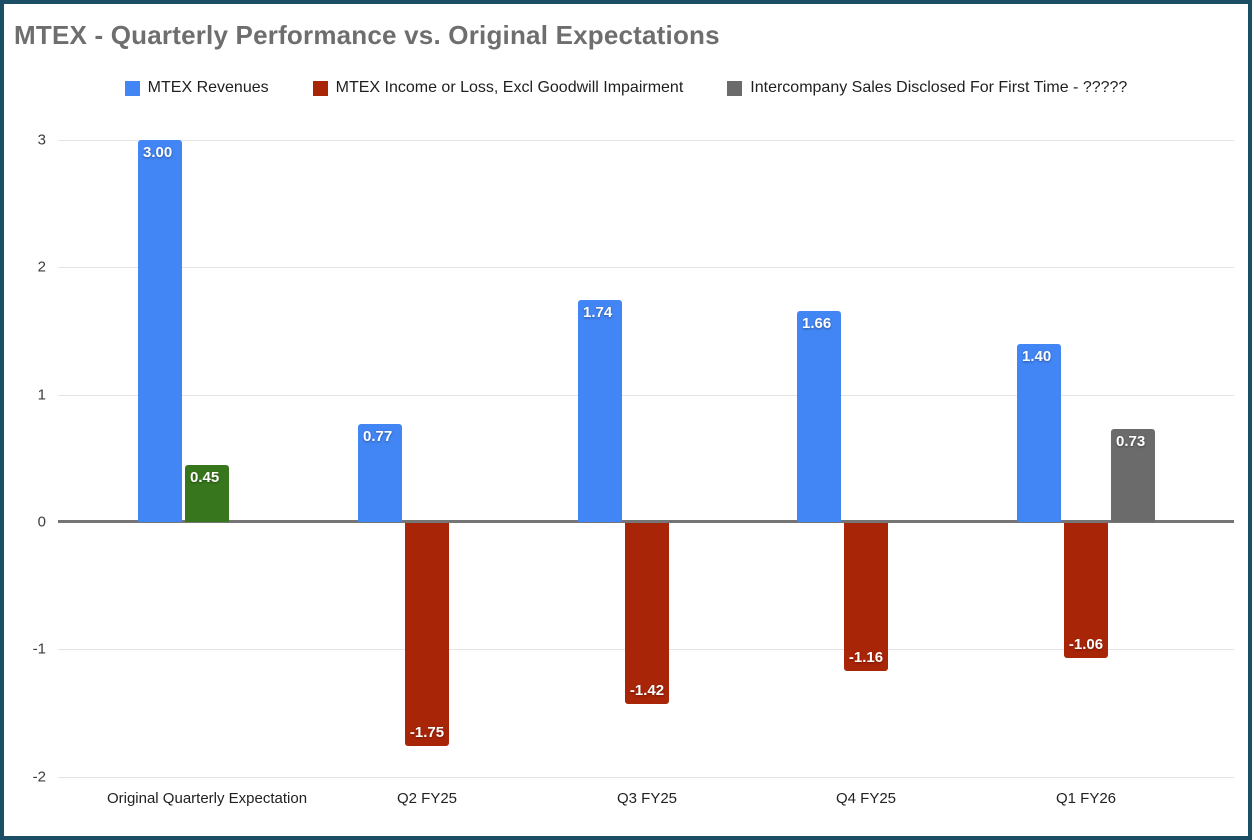  Describe the element at coordinates (160, 331) in the screenshot. I see `bar-mtex-revenues-original-quarterly-expectation: 3.00` at that location.